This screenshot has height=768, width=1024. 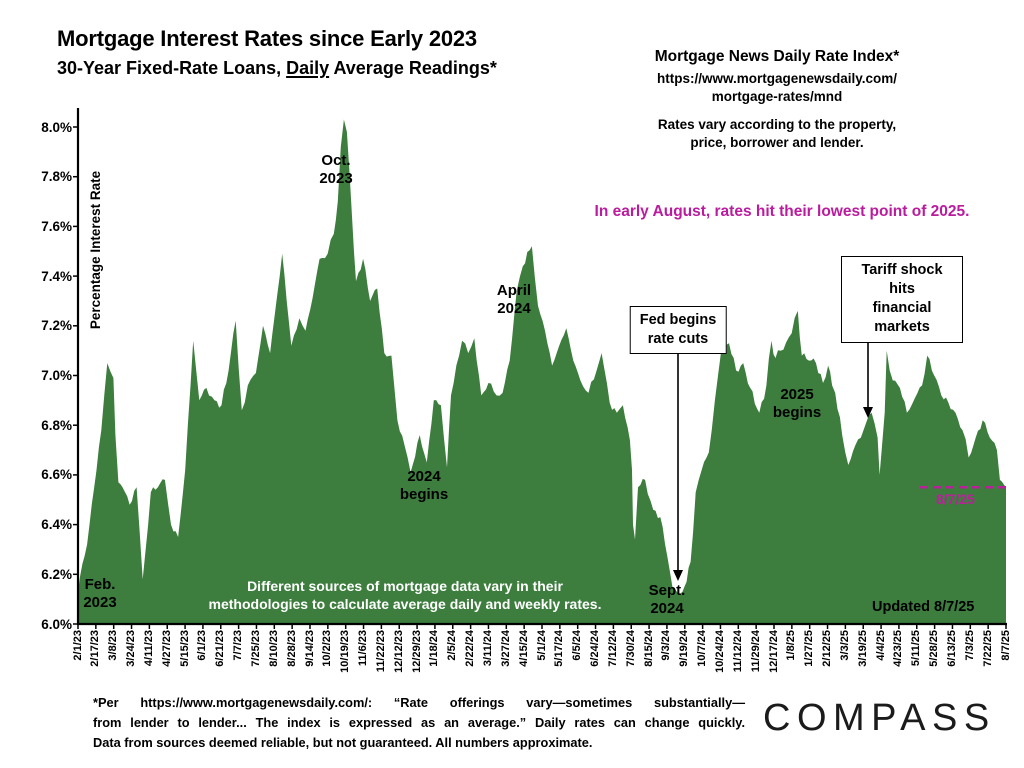 I want to click on callout-tariff-shock: Tariff shock hits financial markets, so click(x=902, y=299).